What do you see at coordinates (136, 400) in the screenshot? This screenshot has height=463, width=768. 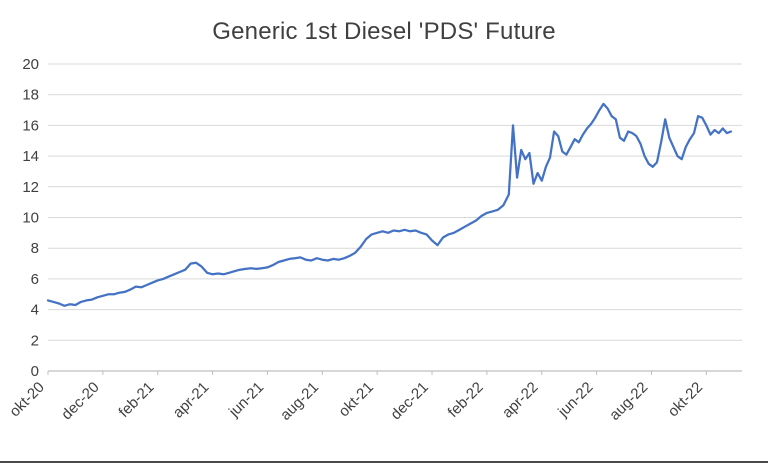 I see `x-tick-label: feb-21` at bounding box center [136, 400].